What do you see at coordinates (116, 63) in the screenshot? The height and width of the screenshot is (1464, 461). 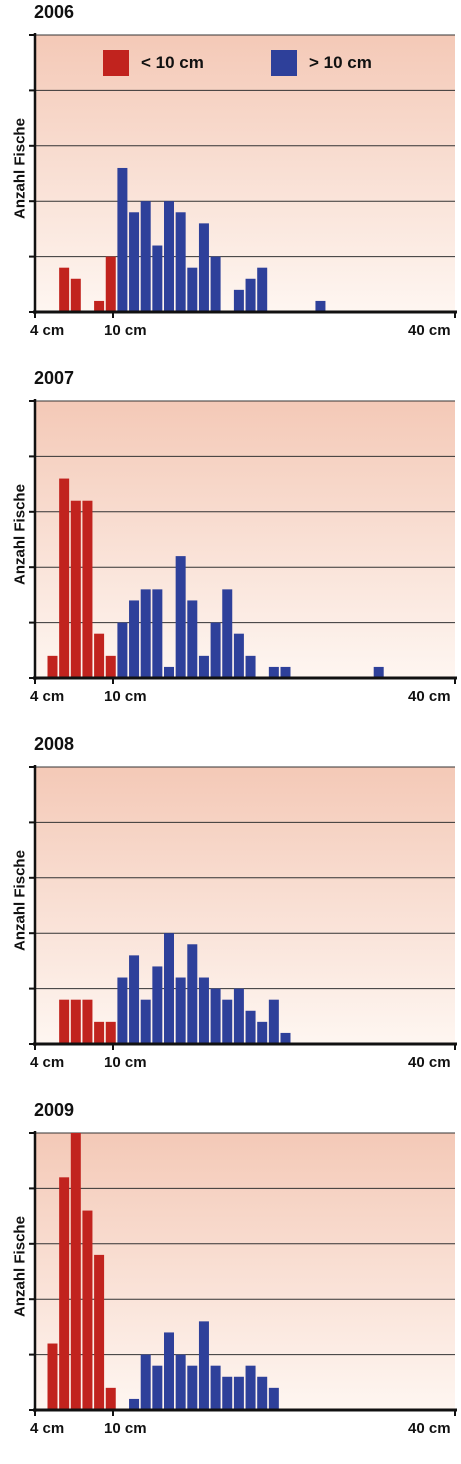 I see `legend-swatch-small` at bounding box center [116, 63].